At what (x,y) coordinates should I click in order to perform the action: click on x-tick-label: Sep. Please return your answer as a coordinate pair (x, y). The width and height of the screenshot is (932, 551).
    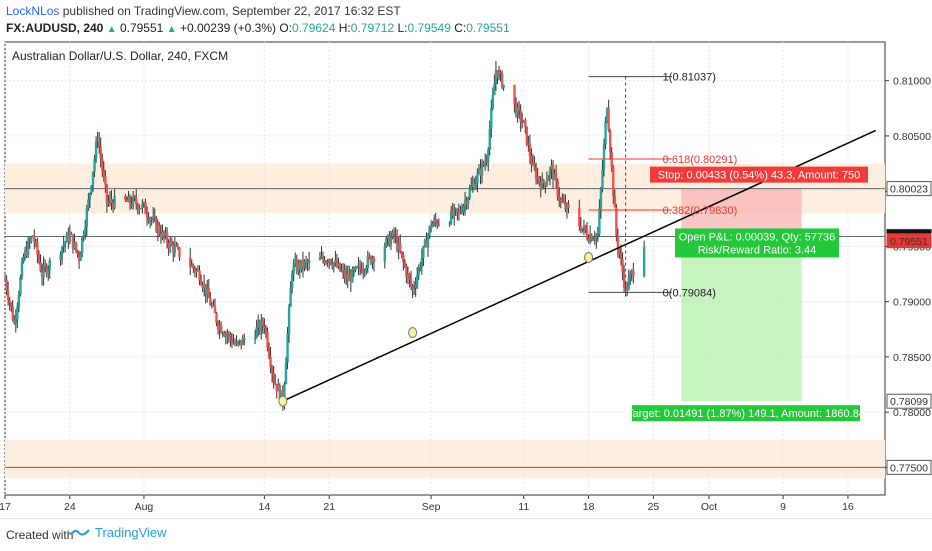
    Looking at the image, I should click on (431, 507).